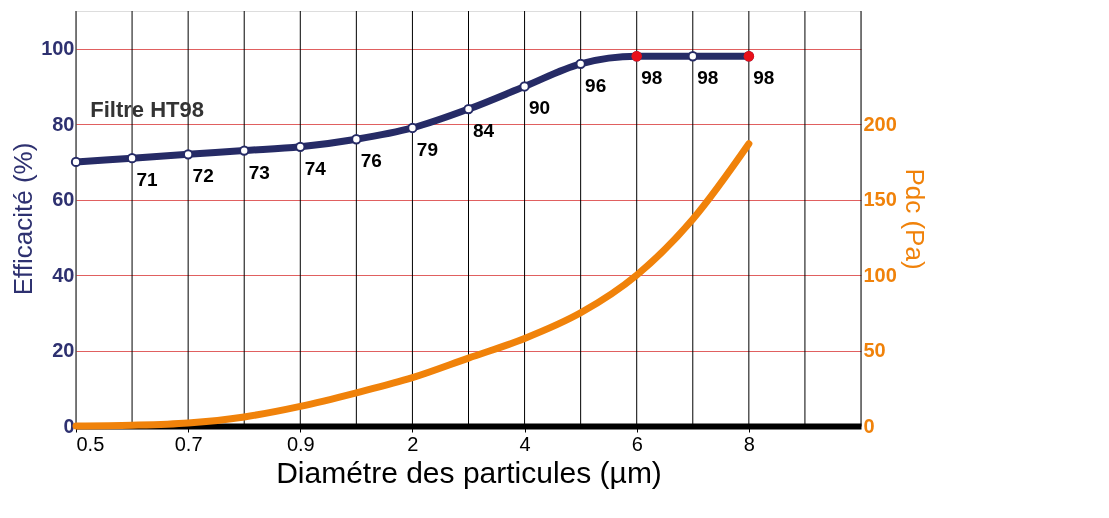 The width and height of the screenshot is (1109, 518). Describe the element at coordinates (469, 472) in the screenshot. I see `x-axis-title: Diamétre des particules (µm)` at that location.